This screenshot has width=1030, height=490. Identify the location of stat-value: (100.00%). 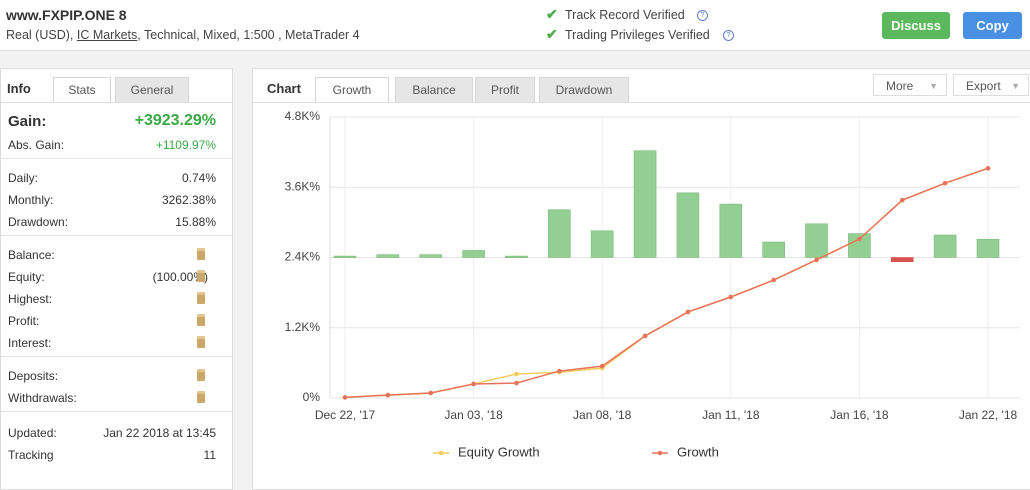
(180, 277).